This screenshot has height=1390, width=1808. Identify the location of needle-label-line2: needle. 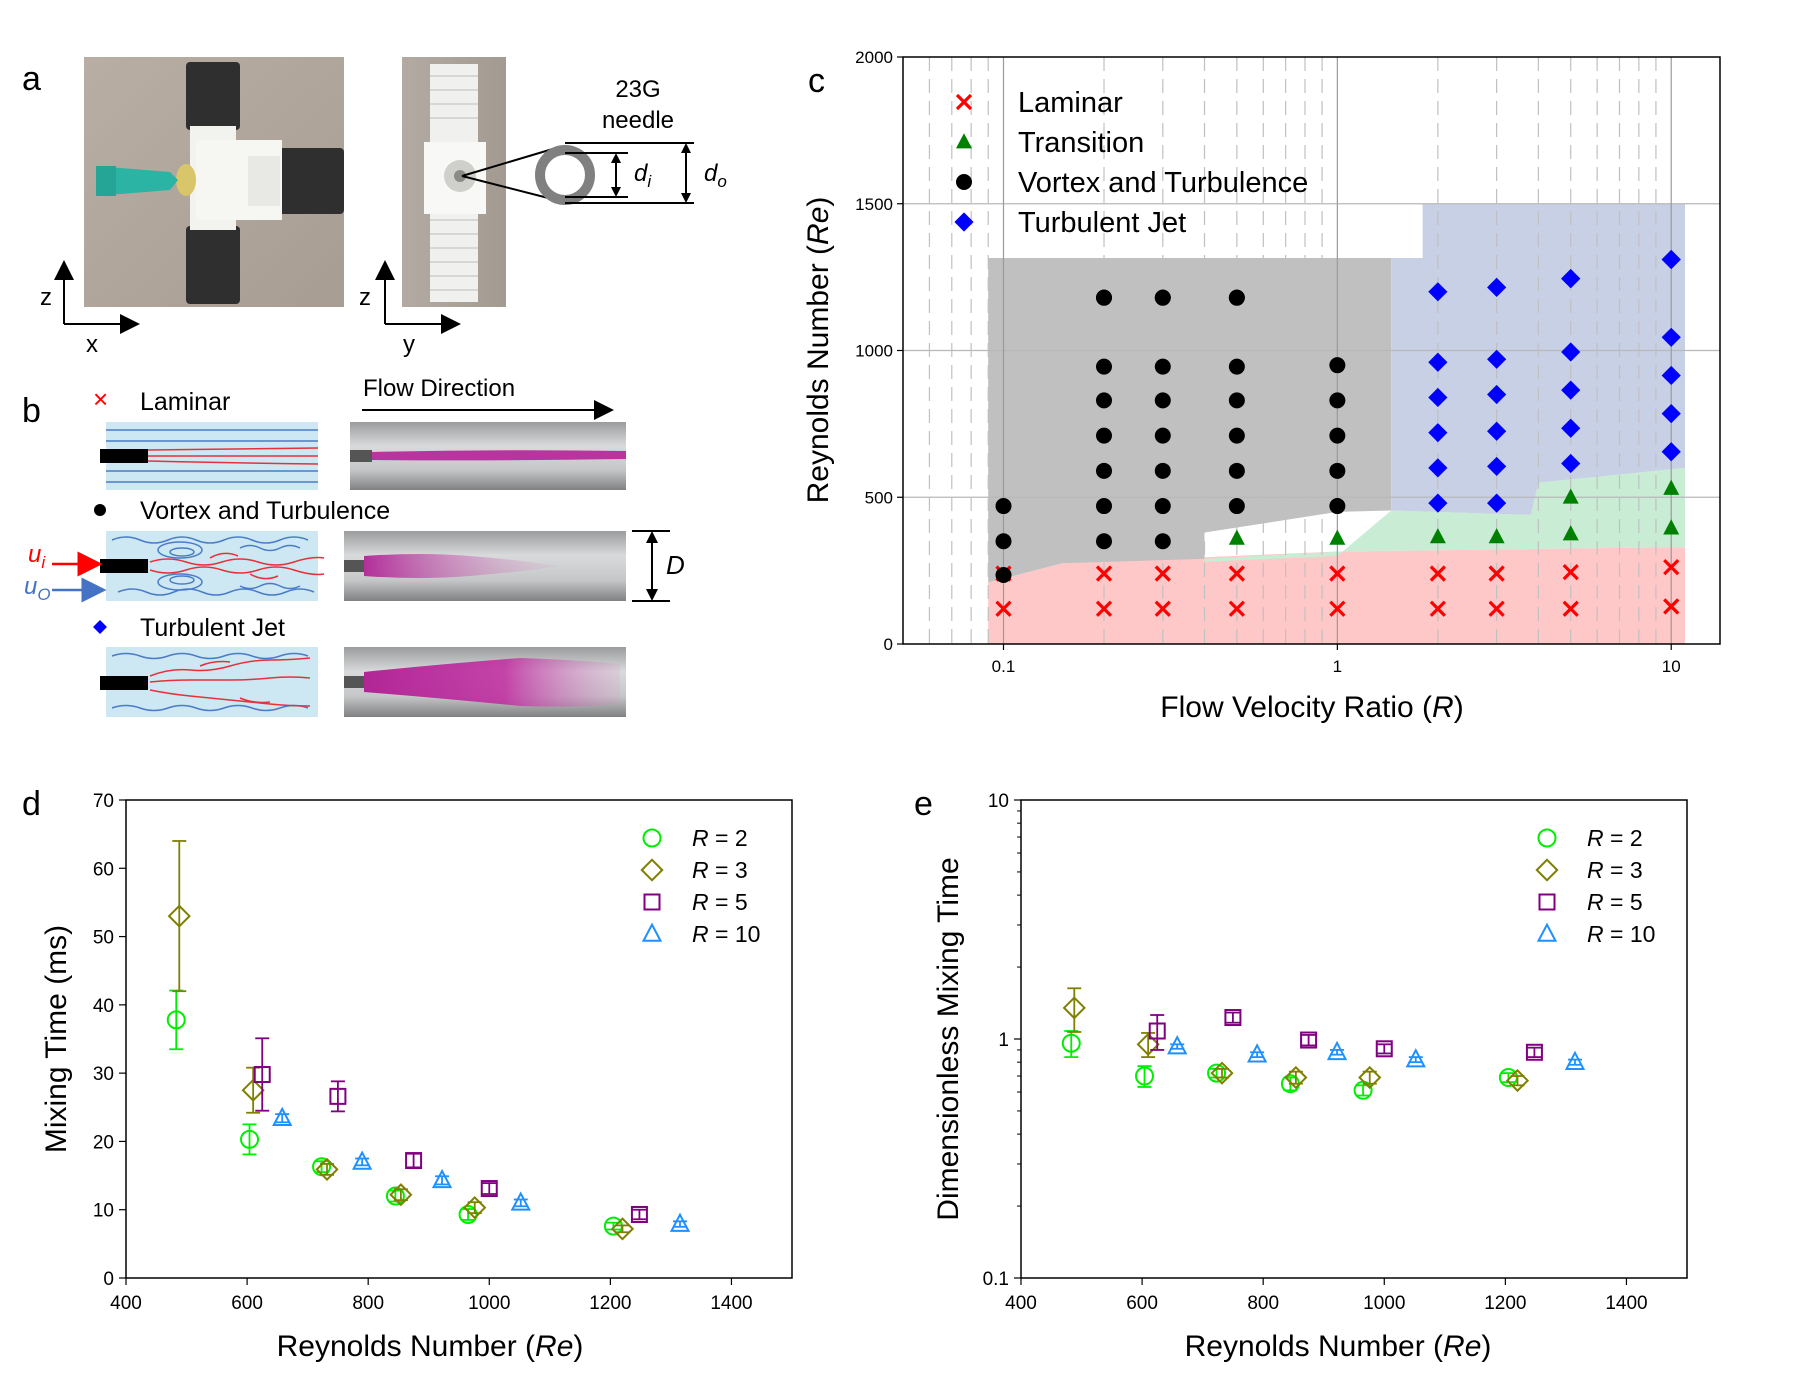
(638, 120).